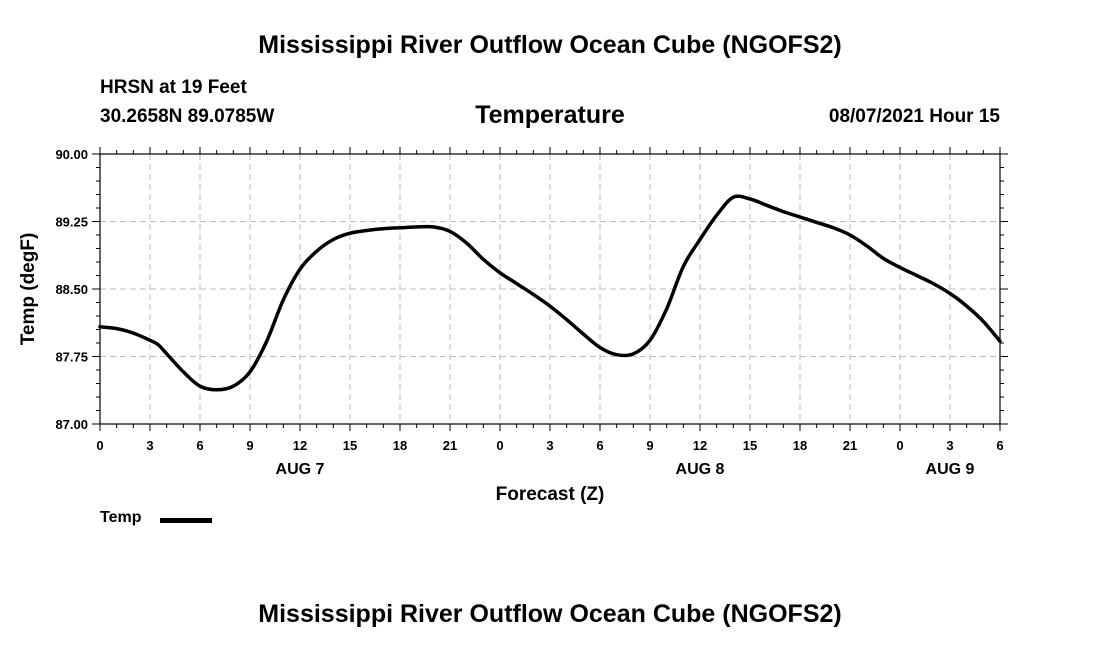 The width and height of the screenshot is (1100, 650). What do you see at coordinates (550, 494) in the screenshot?
I see `x-axis-title: Forecast (Z)` at bounding box center [550, 494].